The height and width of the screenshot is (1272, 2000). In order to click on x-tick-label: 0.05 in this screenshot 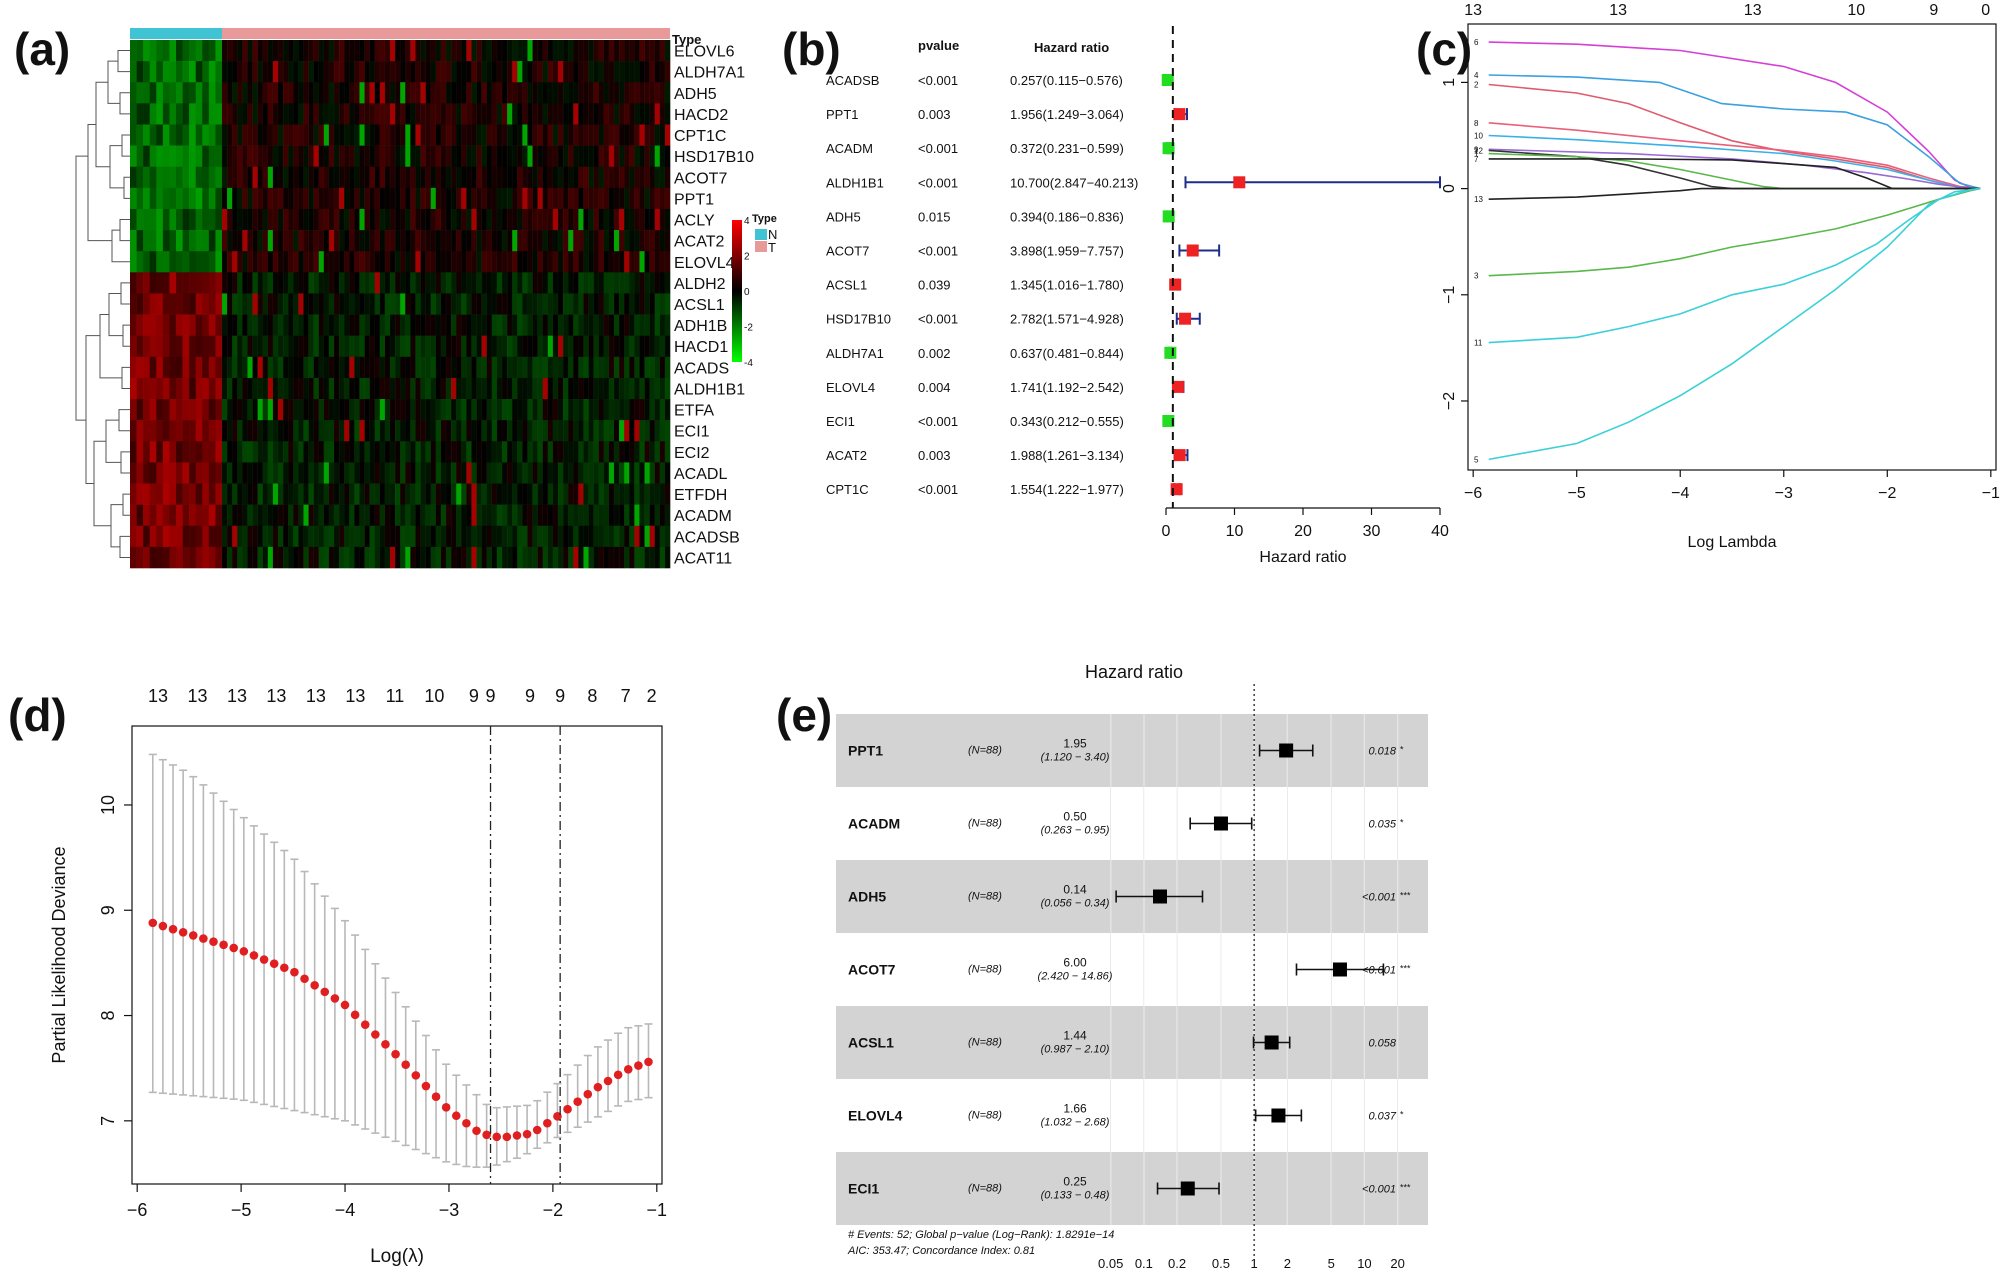, I will do `click(1110, 1263)`.